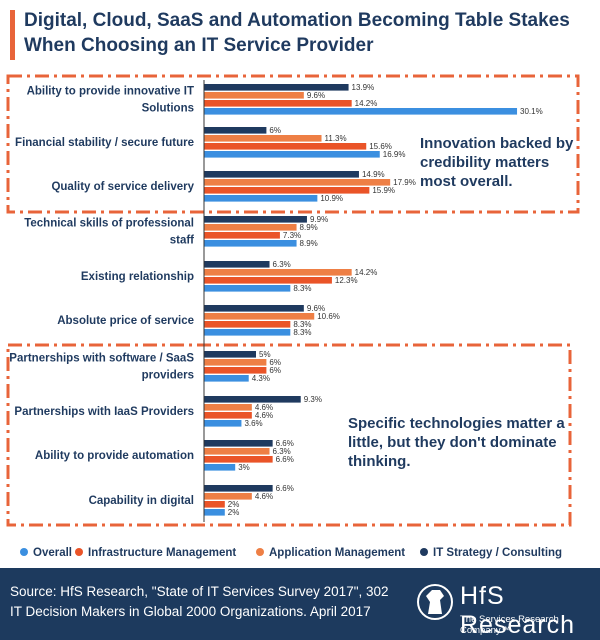  I want to click on category-label: providers, so click(168, 376).